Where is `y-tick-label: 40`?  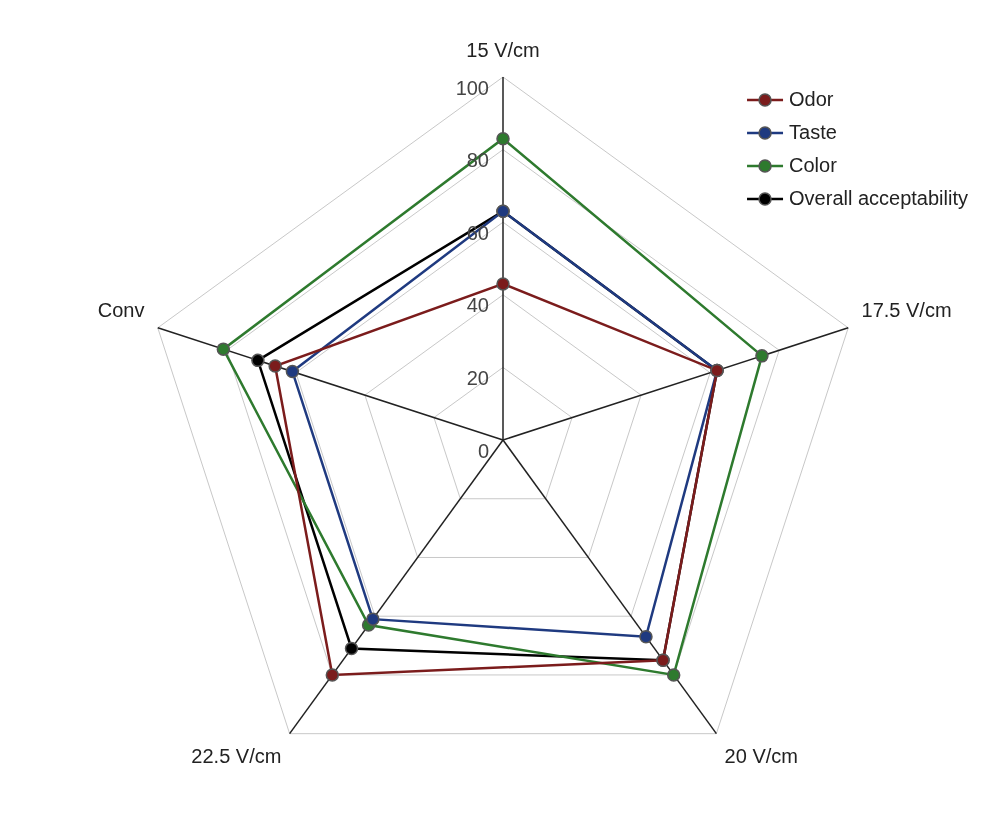
y-tick-label: 40 is located at coordinates (477, 305).